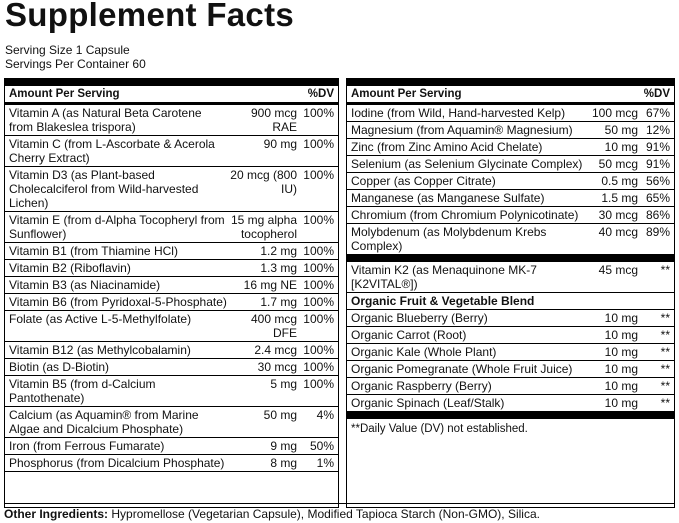  I want to click on nutrient-dv: 12%, so click(657, 130).